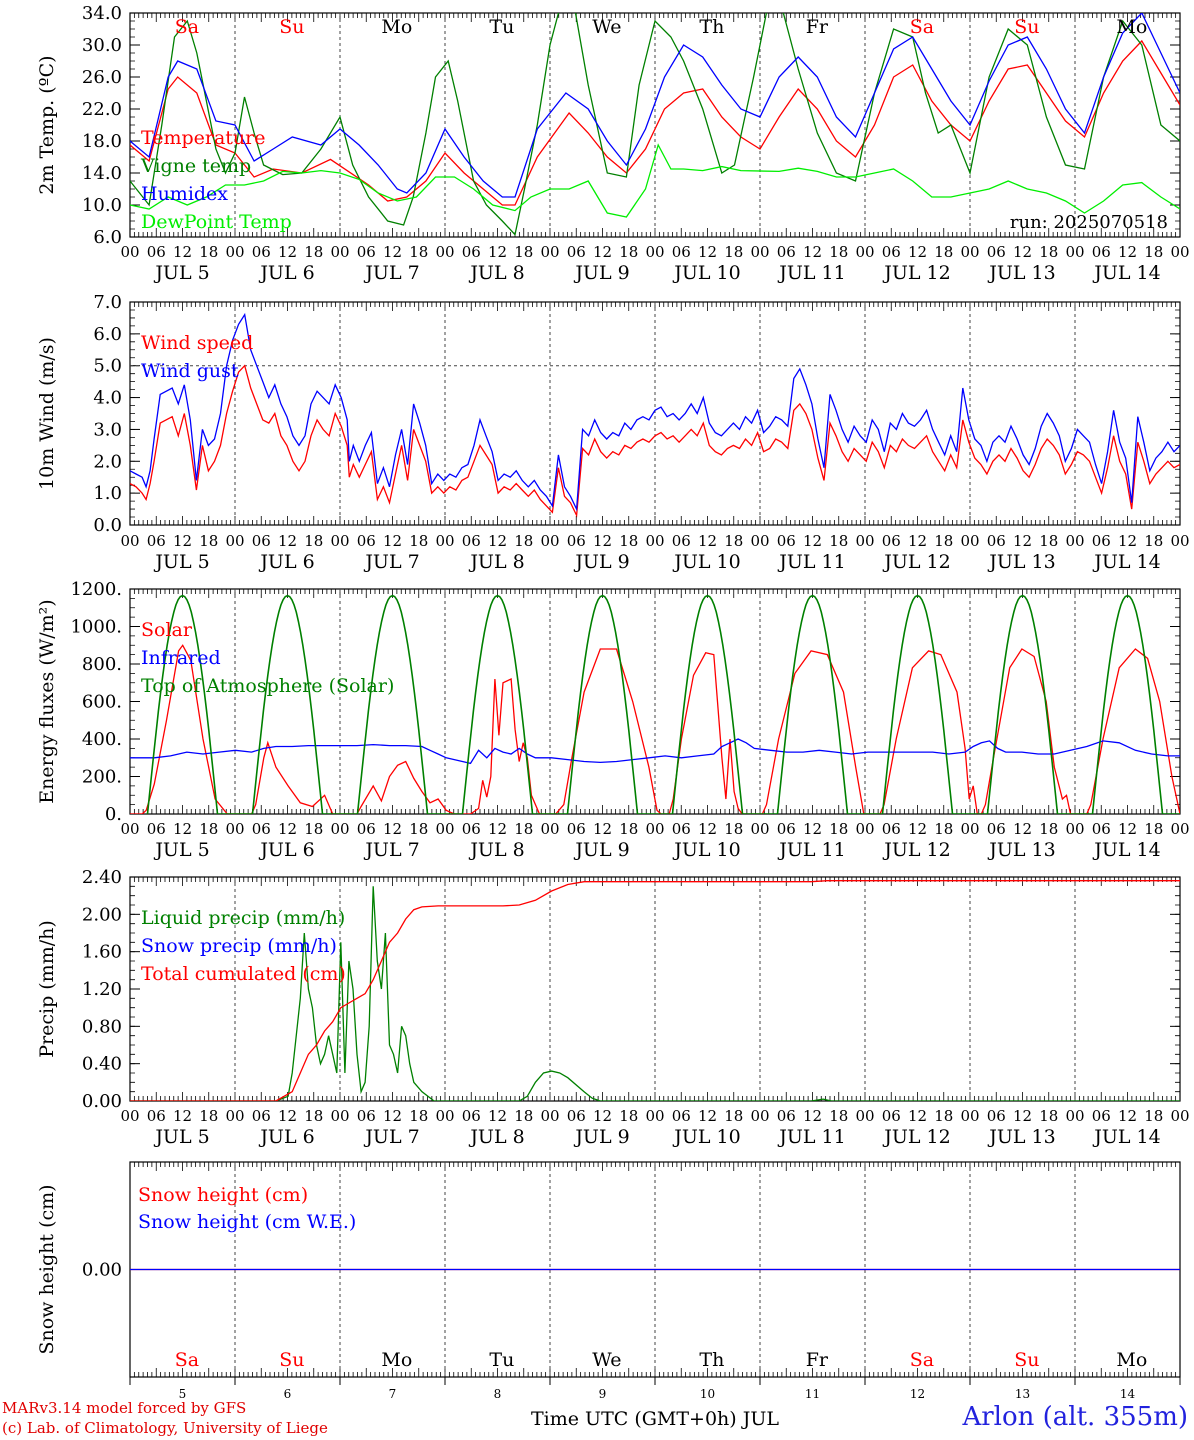 This screenshot has width=1194, height=1440. I want to click on legend-entry: Wind gust, so click(190, 371).